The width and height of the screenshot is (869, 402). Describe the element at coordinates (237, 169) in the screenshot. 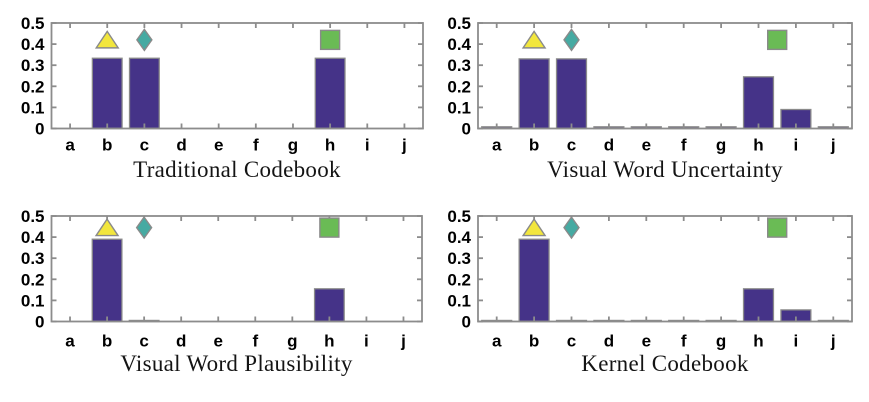

I see `subplot-title-traditional-codebook: Traditional Codebook` at that location.